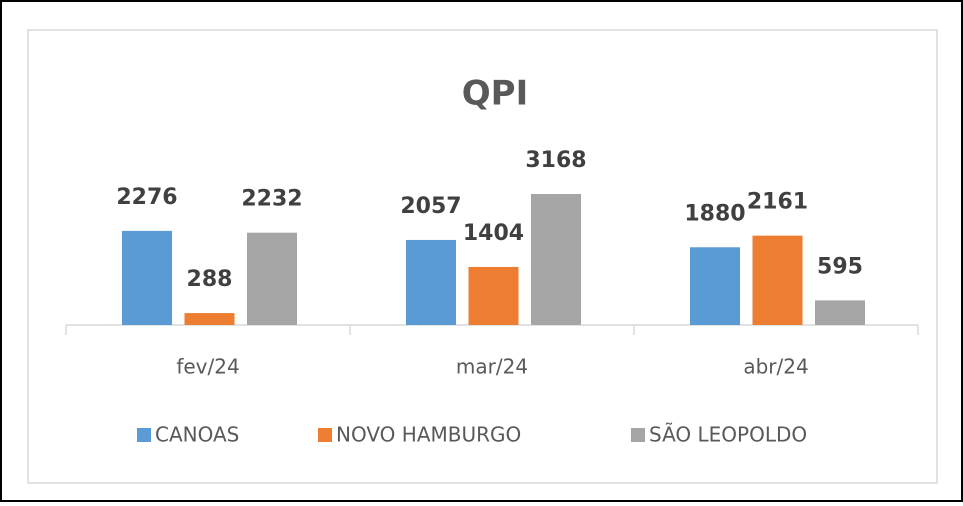 The height and width of the screenshot is (506, 963). What do you see at coordinates (777, 202) in the screenshot?
I see `data-label: 2161` at bounding box center [777, 202].